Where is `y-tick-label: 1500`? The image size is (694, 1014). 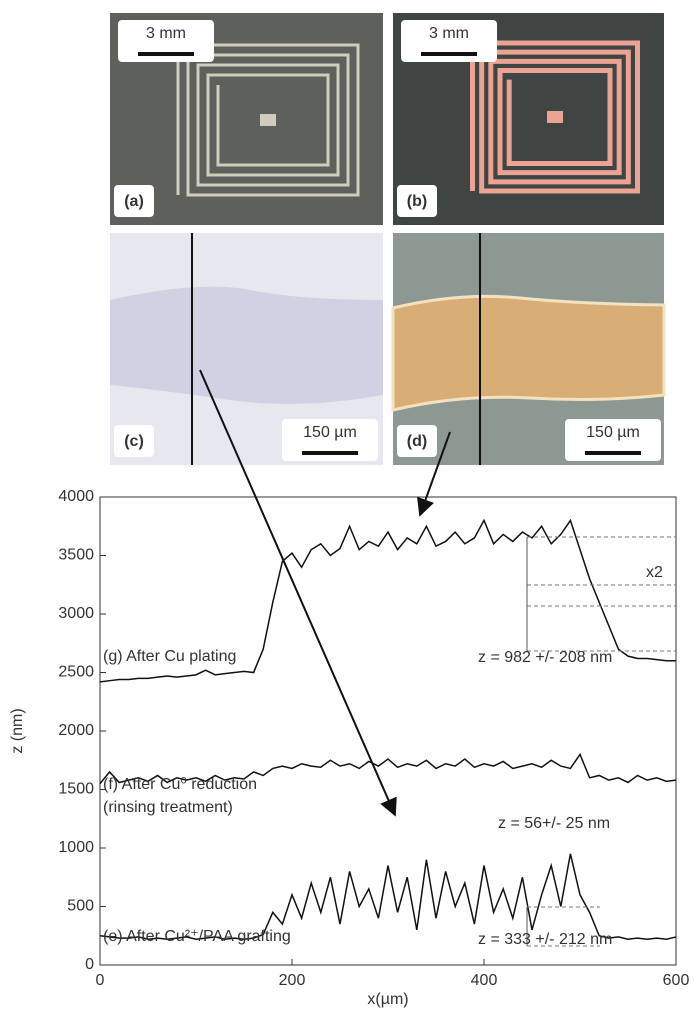 y-tick-label: 1500 is located at coordinates (76, 789).